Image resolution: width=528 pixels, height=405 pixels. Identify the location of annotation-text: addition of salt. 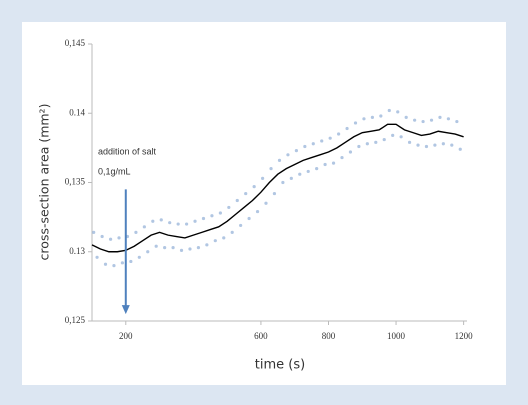
(127, 151).